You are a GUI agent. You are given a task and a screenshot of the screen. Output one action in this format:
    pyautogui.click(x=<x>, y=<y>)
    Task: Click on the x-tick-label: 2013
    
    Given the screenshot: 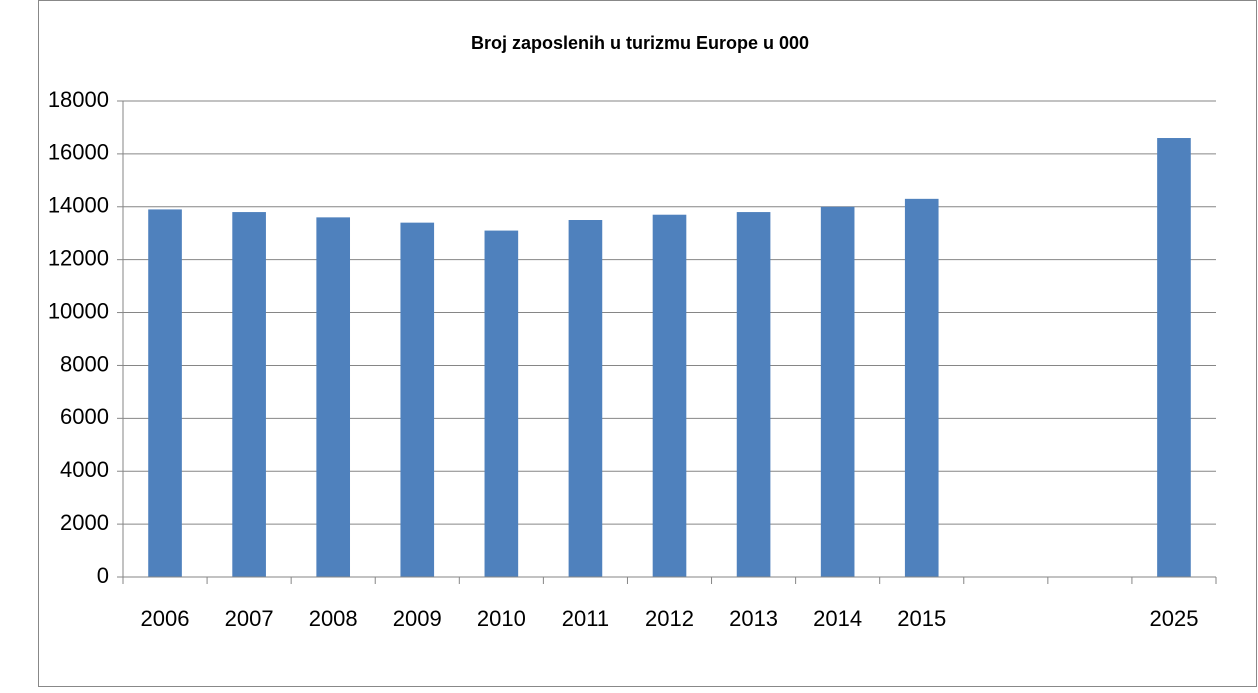 What is the action you would take?
    pyautogui.click(x=753, y=618)
    